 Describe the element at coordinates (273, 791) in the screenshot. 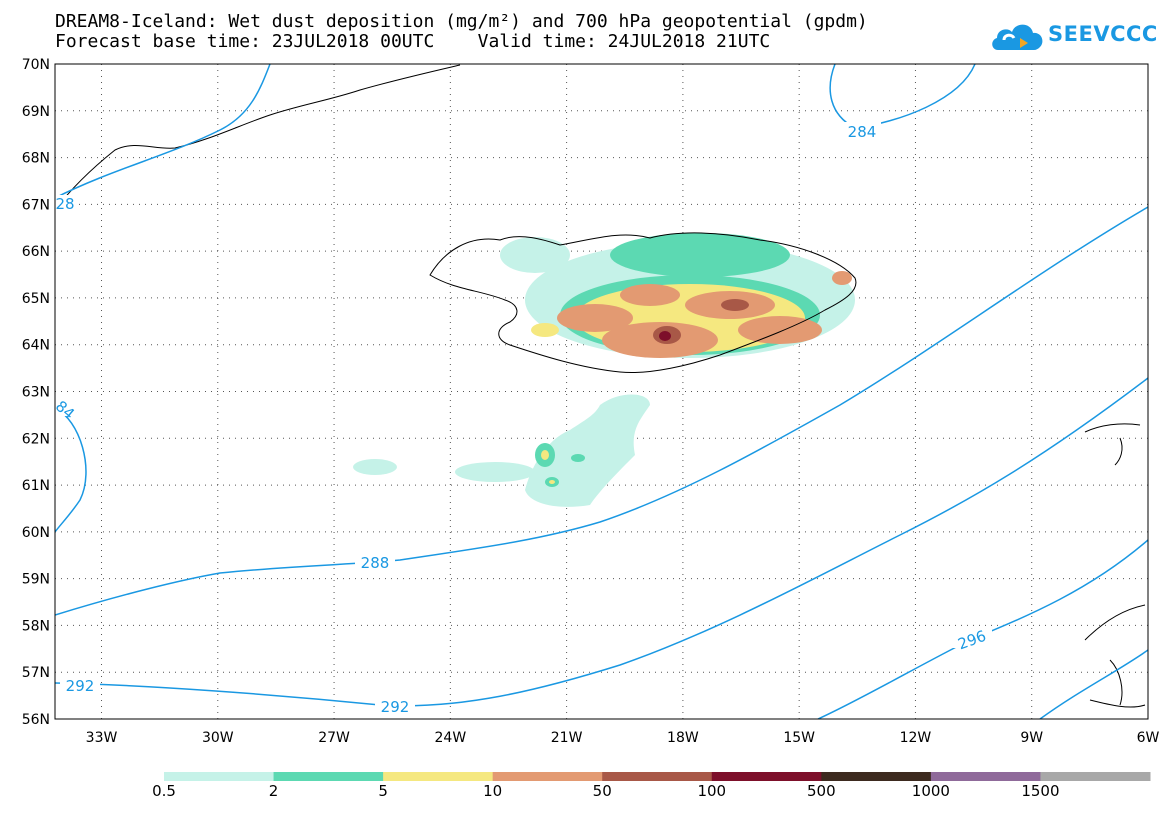

I see `legend-label: 2` at that location.